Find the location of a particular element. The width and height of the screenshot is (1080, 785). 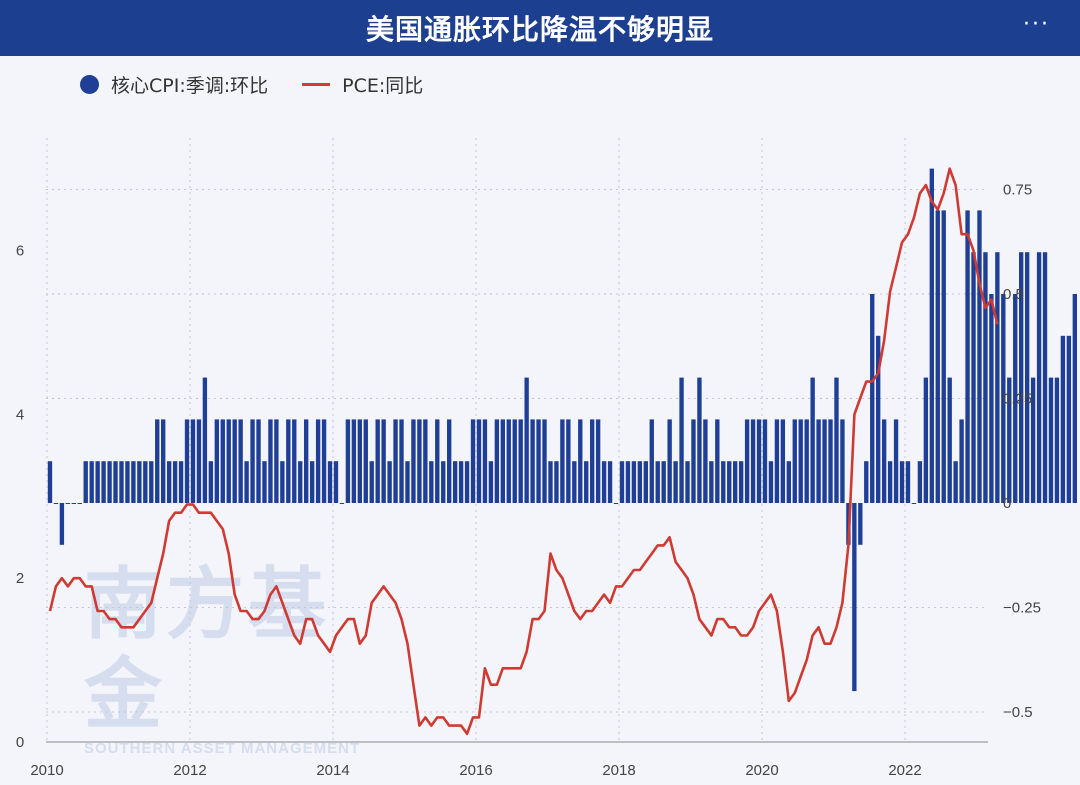

right-y-tick-label: 0.75 is located at coordinates (1017, 190).